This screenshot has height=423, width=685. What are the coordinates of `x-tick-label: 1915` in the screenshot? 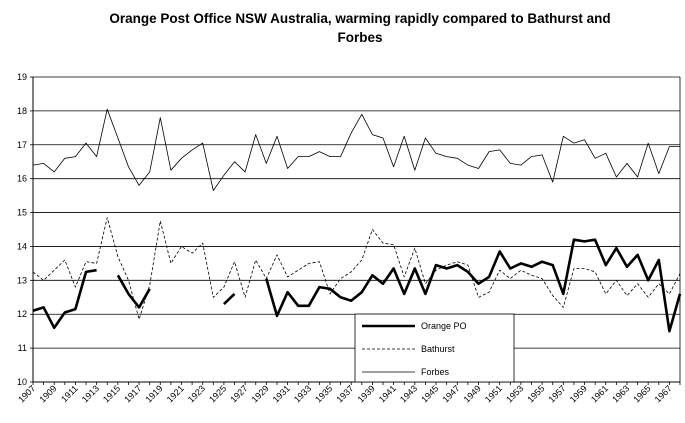 It's located at (111, 393).